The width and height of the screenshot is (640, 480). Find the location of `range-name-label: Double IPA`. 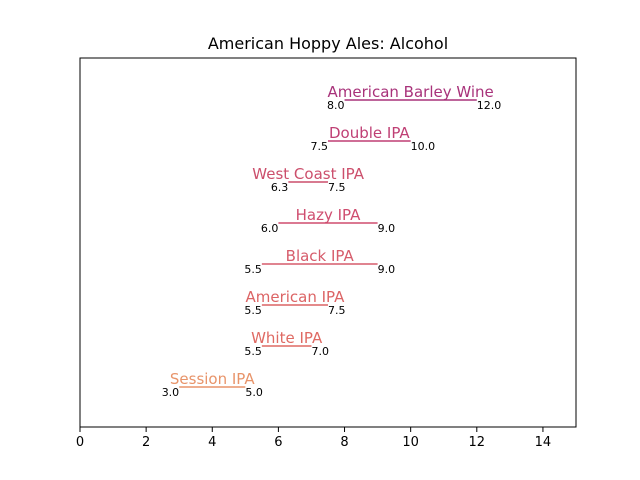

range-name-label: Double IPA is located at coordinates (369, 133).